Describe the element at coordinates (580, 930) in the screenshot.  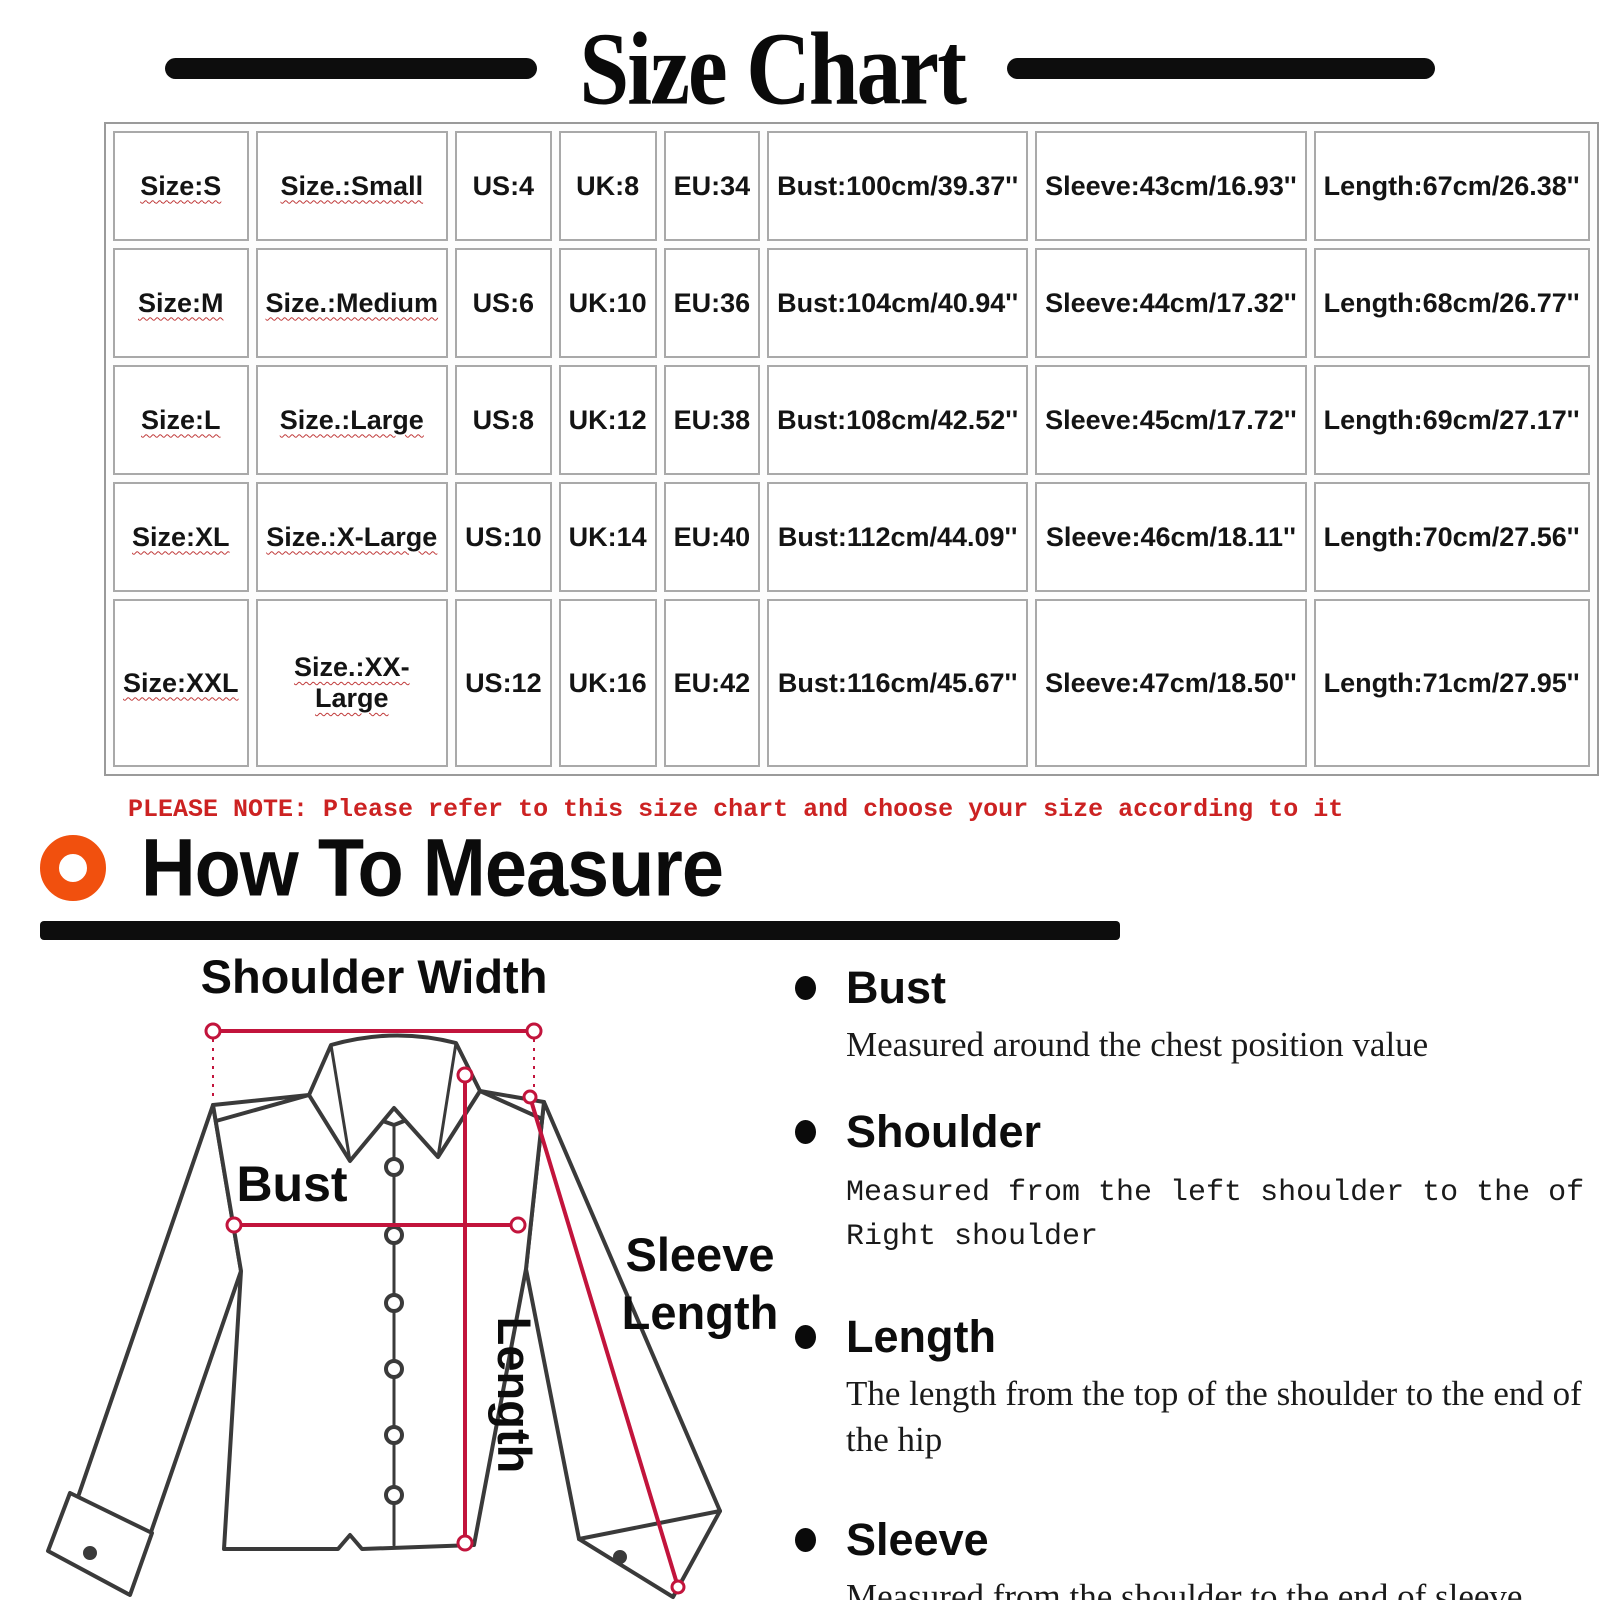
I see `heading-underline-bar` at that location.